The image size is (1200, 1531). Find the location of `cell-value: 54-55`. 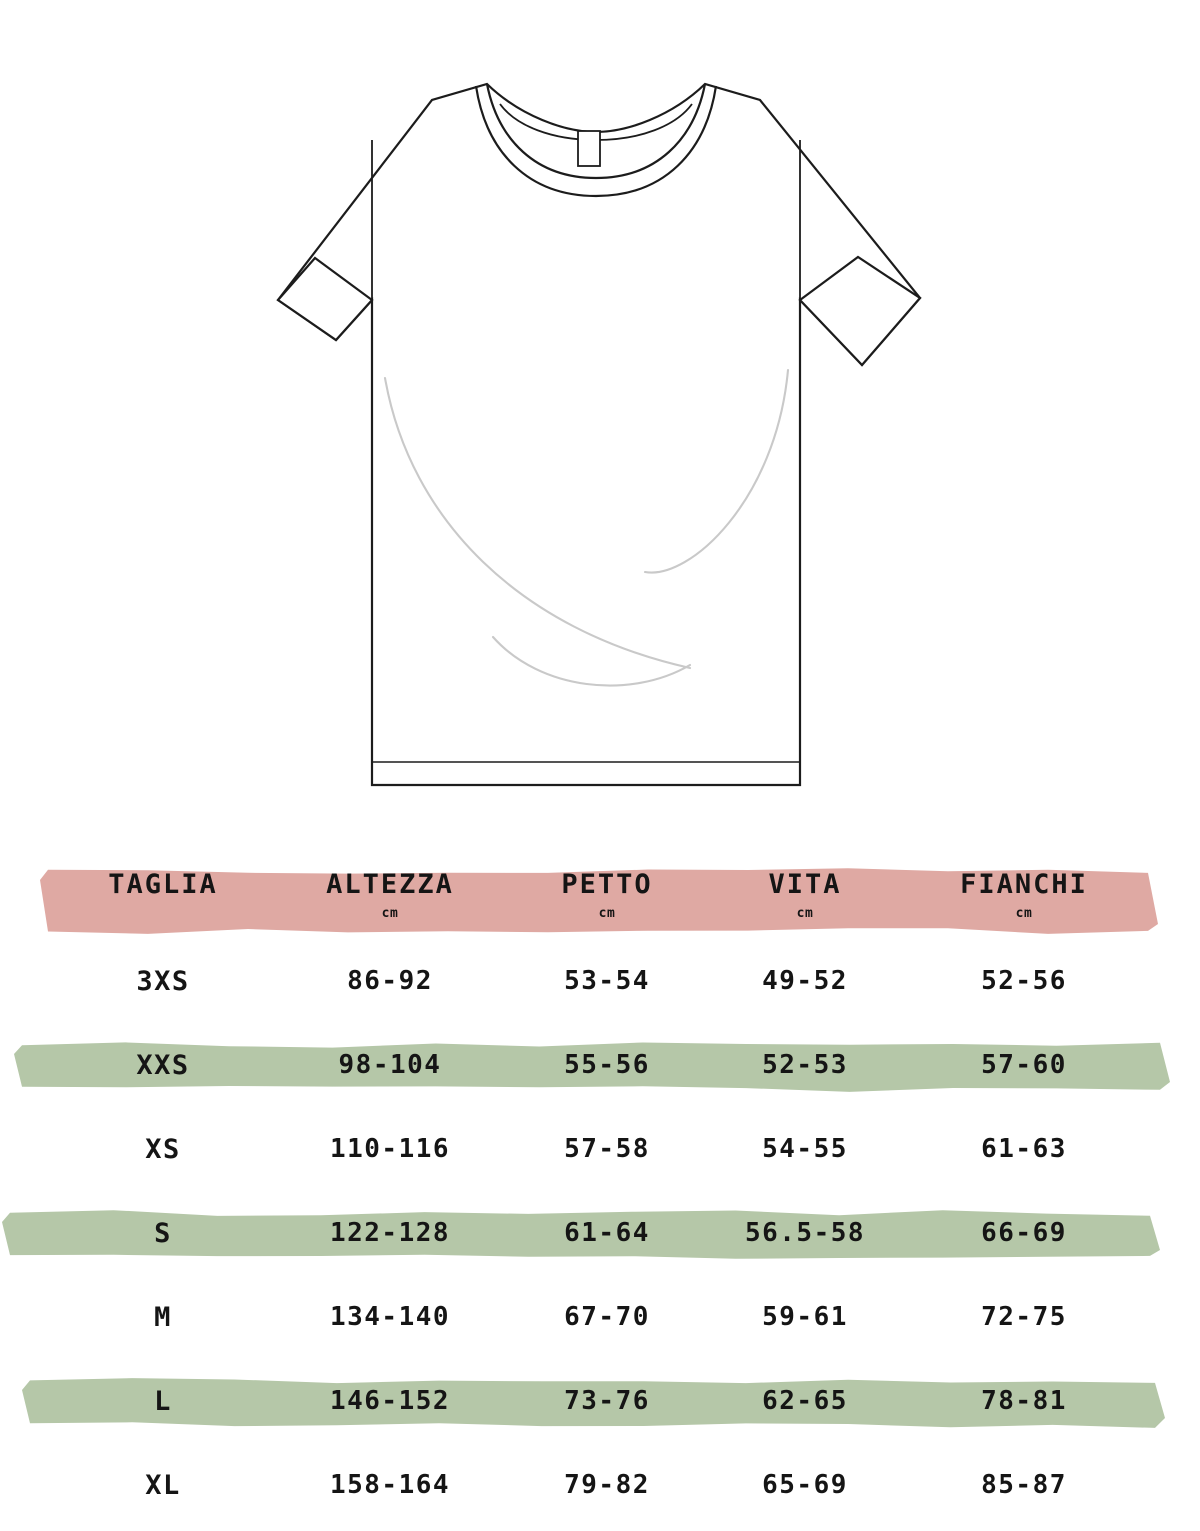

cell-value: 54-55 is located at coordinates (805, 1149).